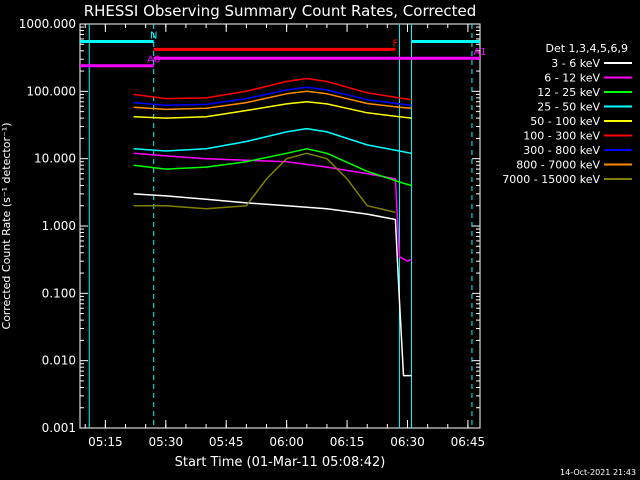 The height and width of the screenshot is (480, 640). I want to click on legend-label: 800 - 7000 keV, so click(558, 165).